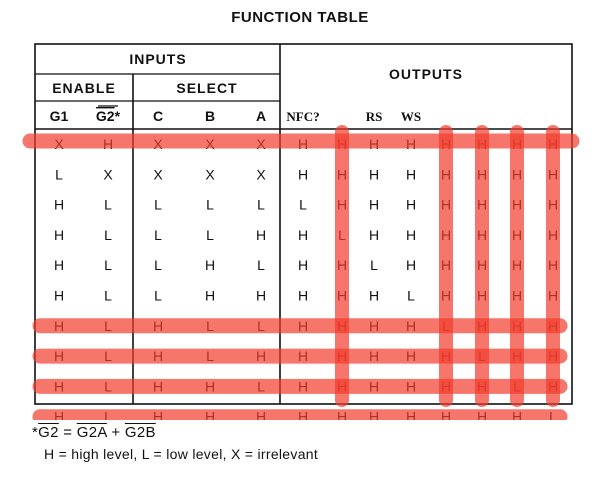  Describe the element at coordinates (303, 174) in the screenshot. I see `cell-r2-c6: H` at that location.